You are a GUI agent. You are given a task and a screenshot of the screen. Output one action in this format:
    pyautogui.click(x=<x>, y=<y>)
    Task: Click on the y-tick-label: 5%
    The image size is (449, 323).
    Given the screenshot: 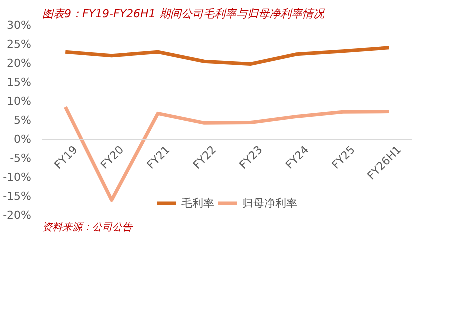 What is the action you would take?
    pyautogui.click(x=23, y=120)
    